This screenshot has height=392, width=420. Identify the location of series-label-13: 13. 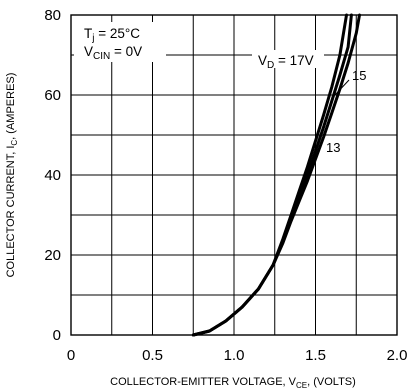
(333, 147).